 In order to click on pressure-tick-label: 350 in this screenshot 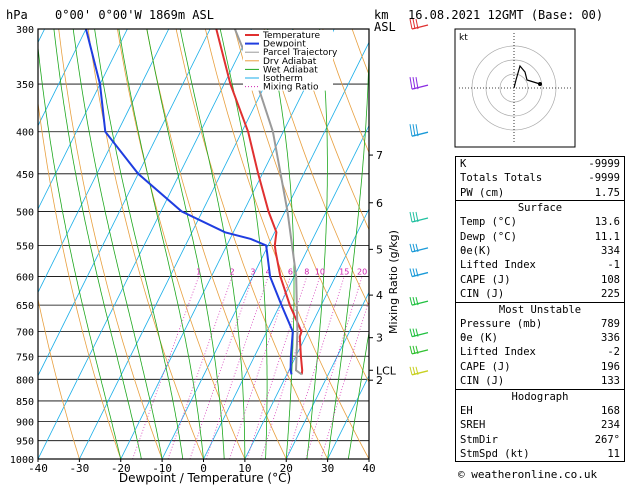, I will do `click(25, 85)`.